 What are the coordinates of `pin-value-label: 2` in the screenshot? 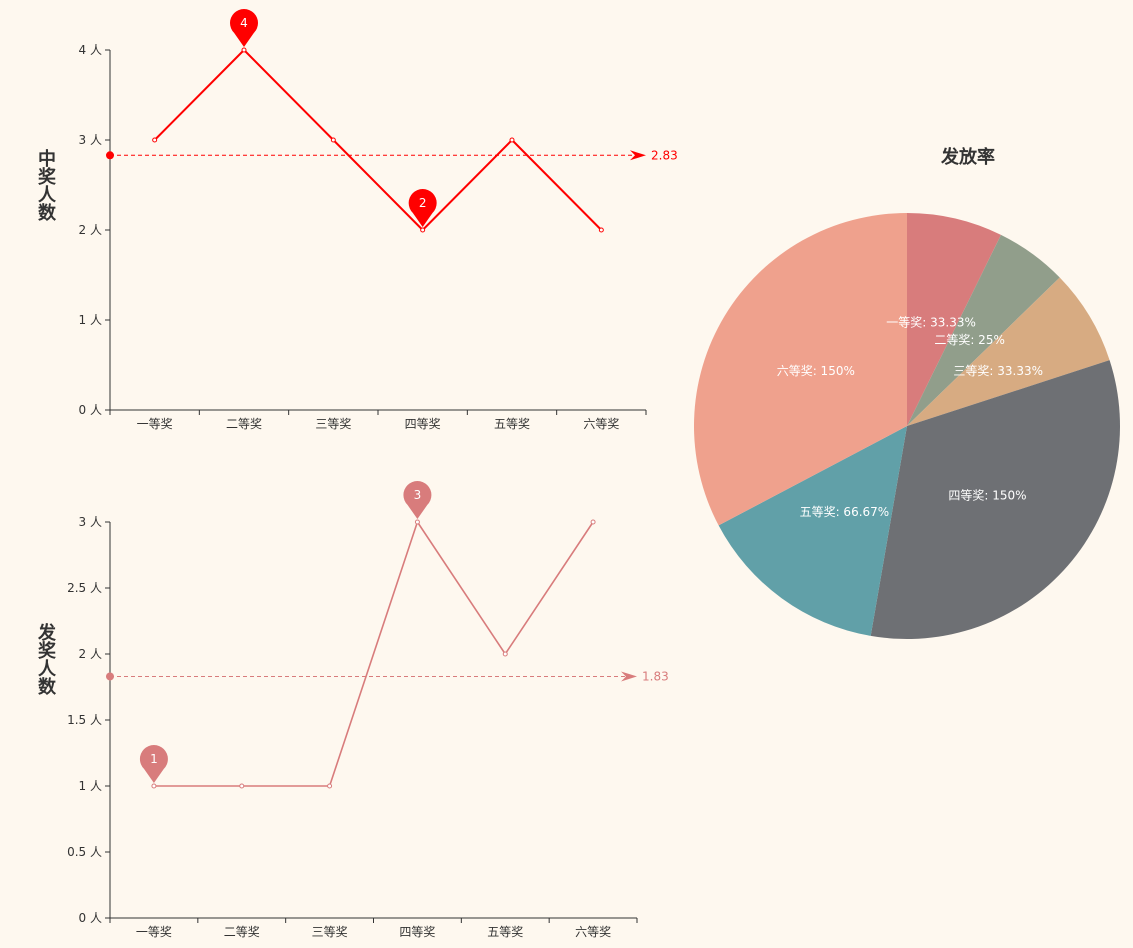 It's located at (423, 203).